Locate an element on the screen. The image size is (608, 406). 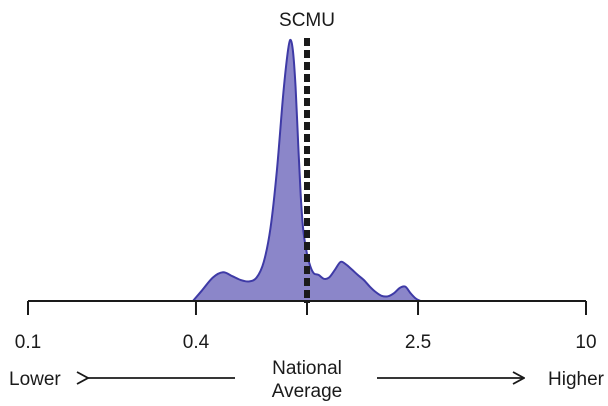
x-axis-ticks: 0.1 0.4 2.5 10 is located at coordinates (306, 327).